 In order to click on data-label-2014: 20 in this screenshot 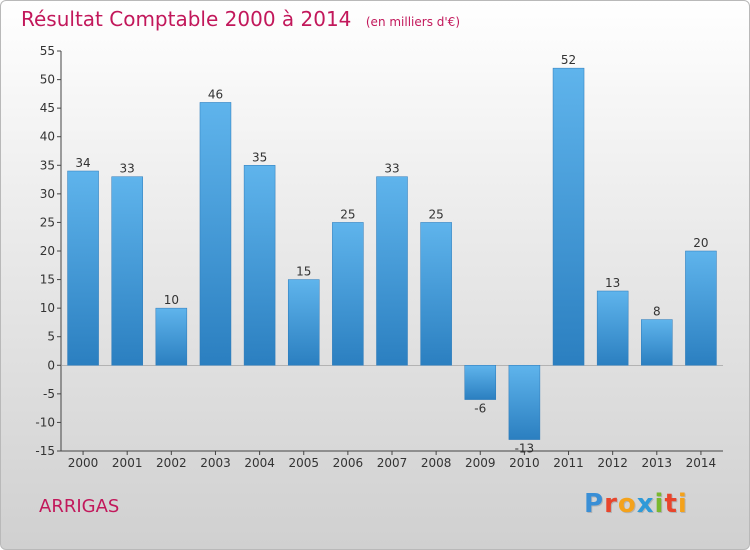, I will do `click(700, 243)`.